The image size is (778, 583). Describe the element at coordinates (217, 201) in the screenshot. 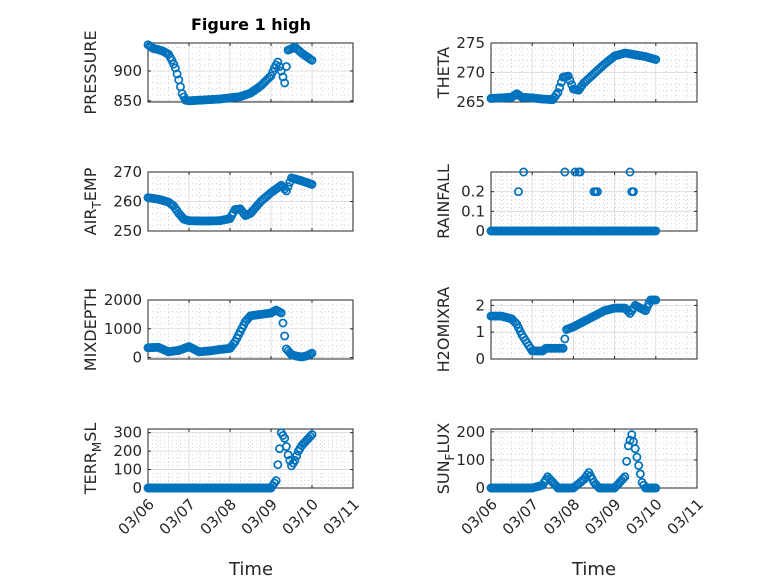

I see `subplot-airtemp: 250 260 270 AIRTEMP` at that location.